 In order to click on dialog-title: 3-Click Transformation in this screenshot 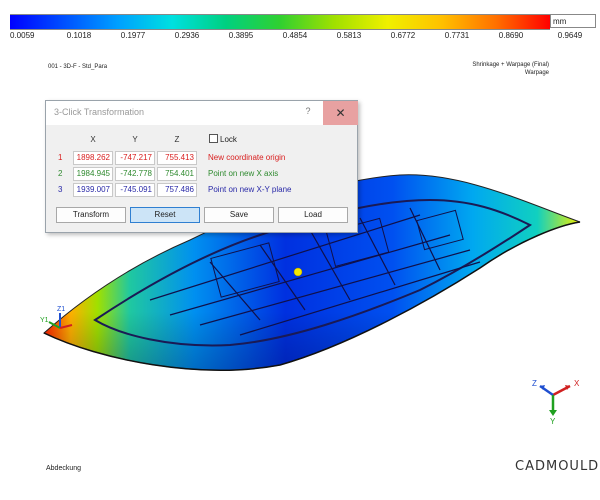, I will do `click(99, 112)`.